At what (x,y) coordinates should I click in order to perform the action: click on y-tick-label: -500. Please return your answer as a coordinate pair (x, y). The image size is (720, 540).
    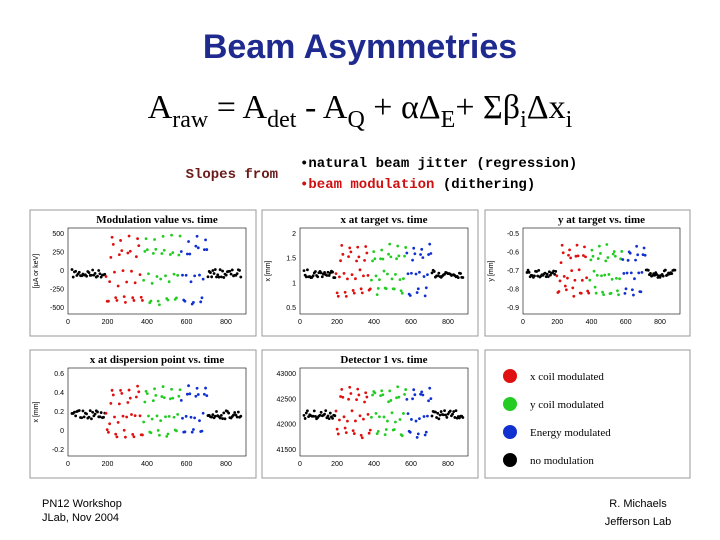
    Looking at the image, I should click on (57, 308).